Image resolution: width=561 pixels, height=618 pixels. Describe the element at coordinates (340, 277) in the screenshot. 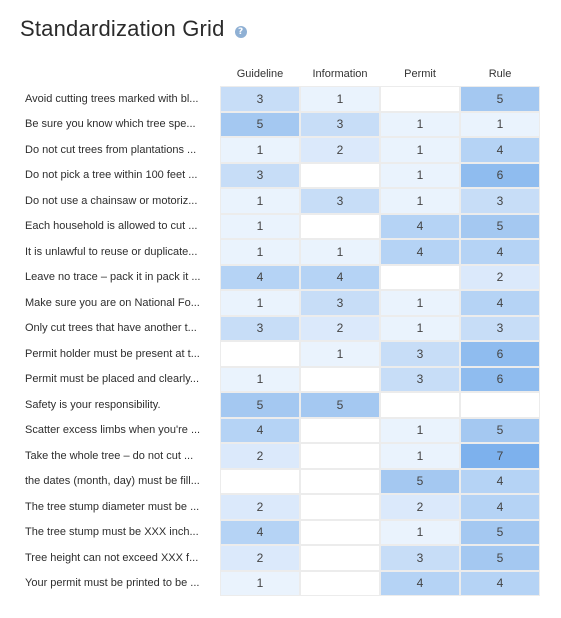

I see `grid-cell-information: 4` at that location.